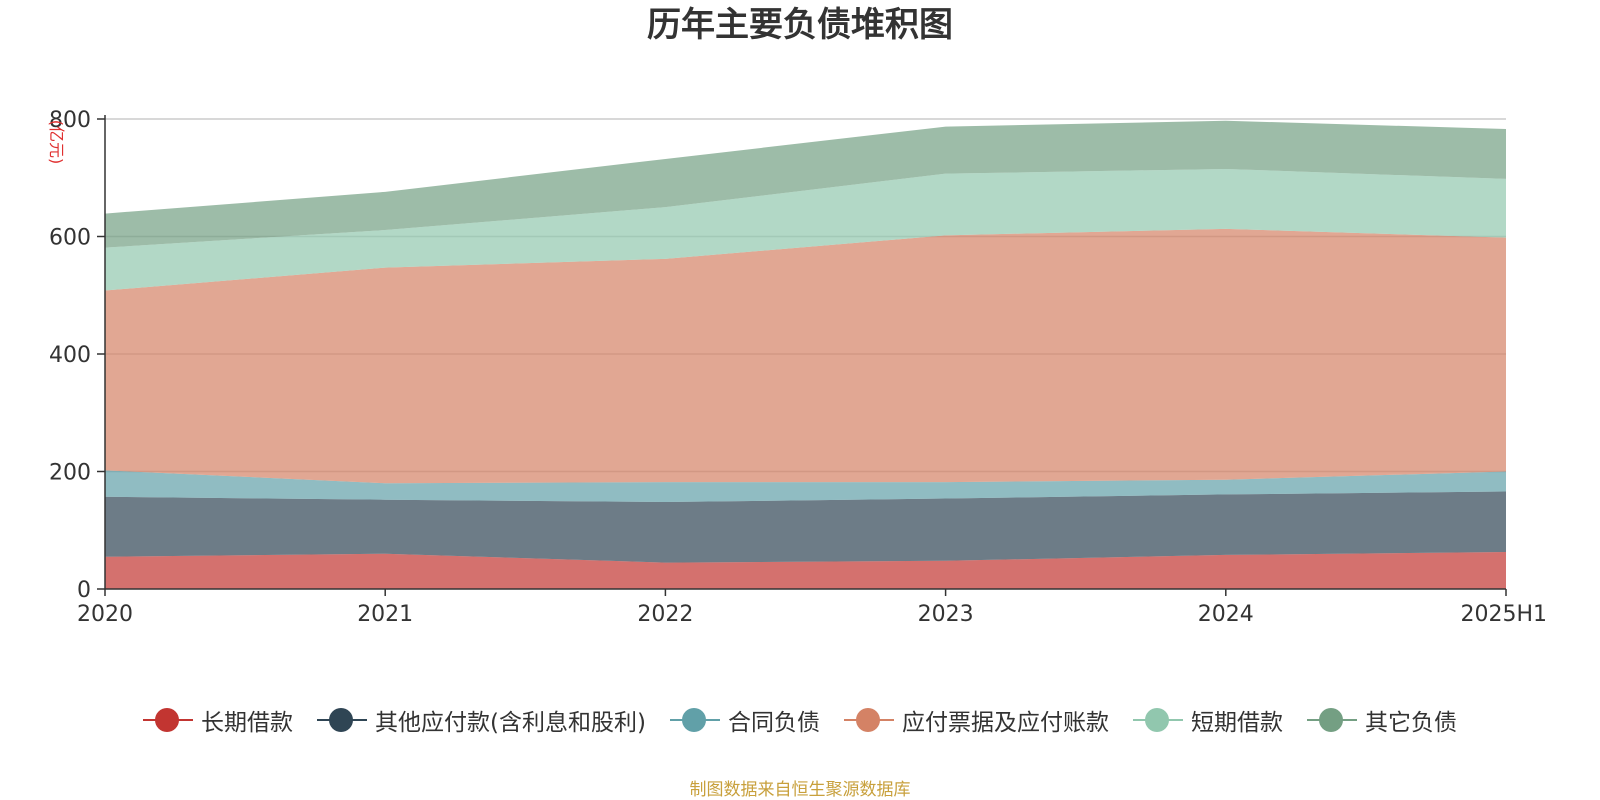 The image size is (1600, 800). I want to click on x-tick-label: 2024, so click(1226, 614).